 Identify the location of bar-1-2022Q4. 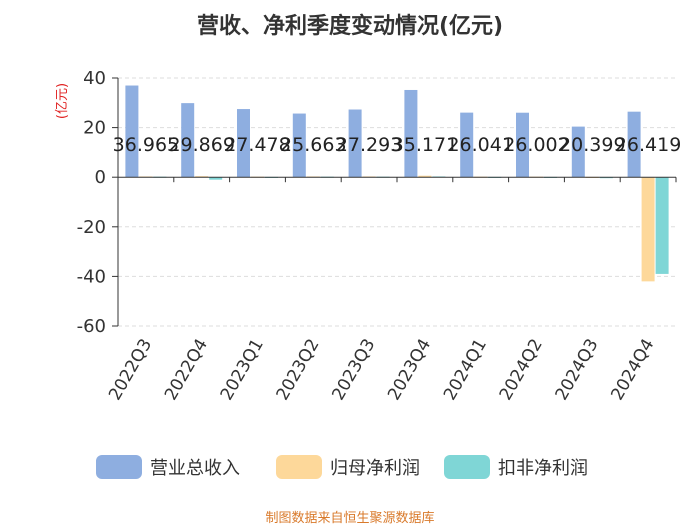
(188, 140).